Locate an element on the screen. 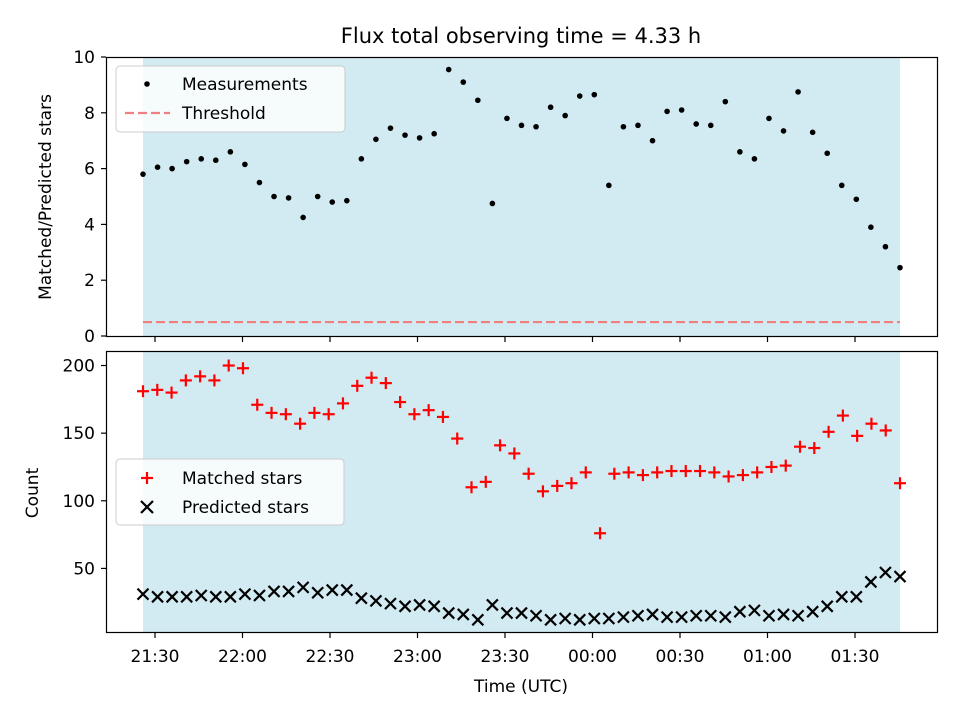 The image size is (960, 720). chart-title: Flux total observing time = 4.33 h is located at coordinates (521, 36).